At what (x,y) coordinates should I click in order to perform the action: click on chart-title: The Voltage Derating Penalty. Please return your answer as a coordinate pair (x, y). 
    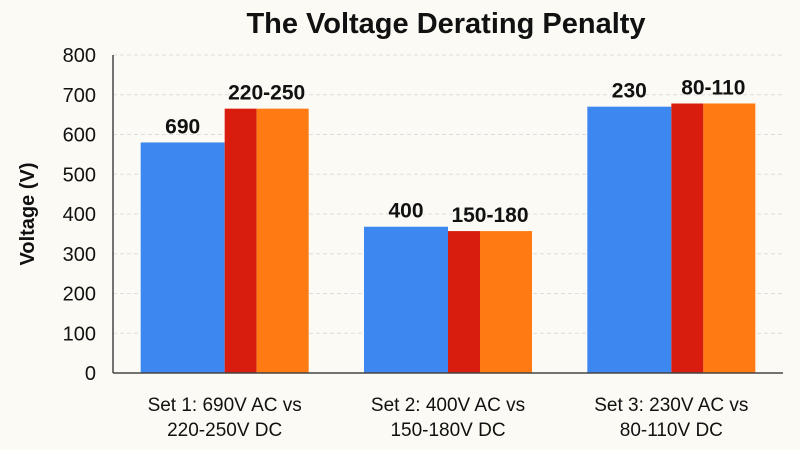
    Looking at the image, I should click on (445, 24).